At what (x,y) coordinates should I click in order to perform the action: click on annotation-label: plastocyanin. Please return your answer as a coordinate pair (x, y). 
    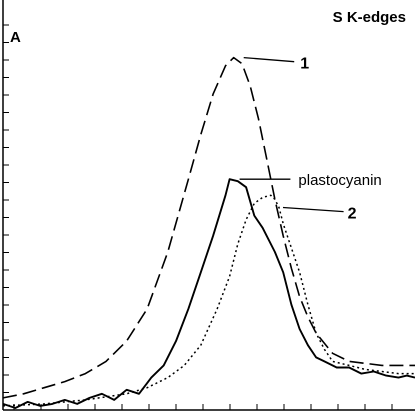
    Looking at the image, I should click on (339, 180).